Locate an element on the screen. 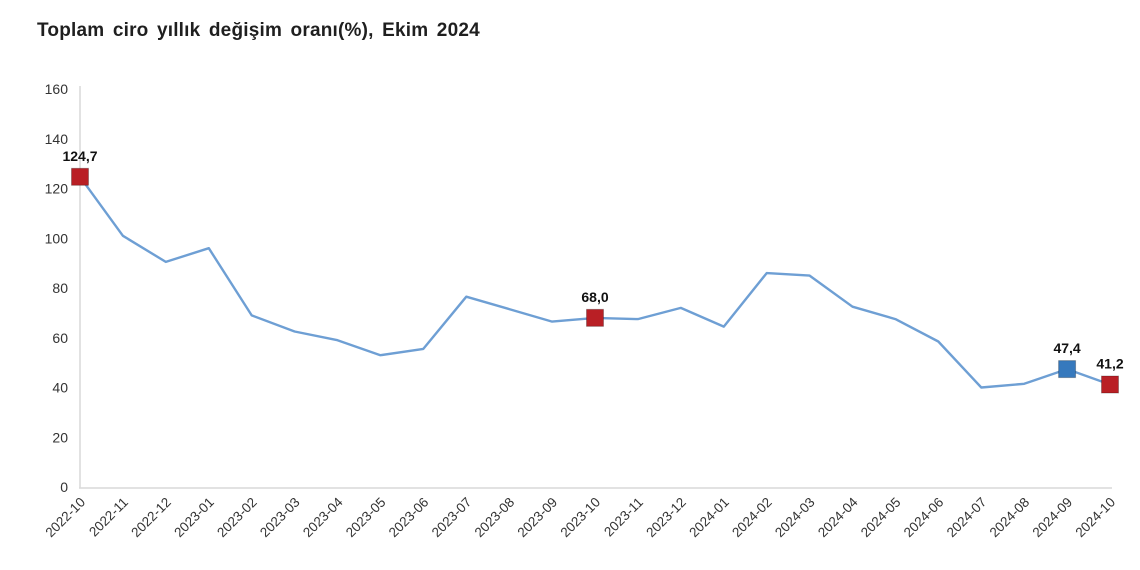 This screenshot has width=1140, height=570. x-tick-label: 2024-02 is located at coordinates (752, 518).